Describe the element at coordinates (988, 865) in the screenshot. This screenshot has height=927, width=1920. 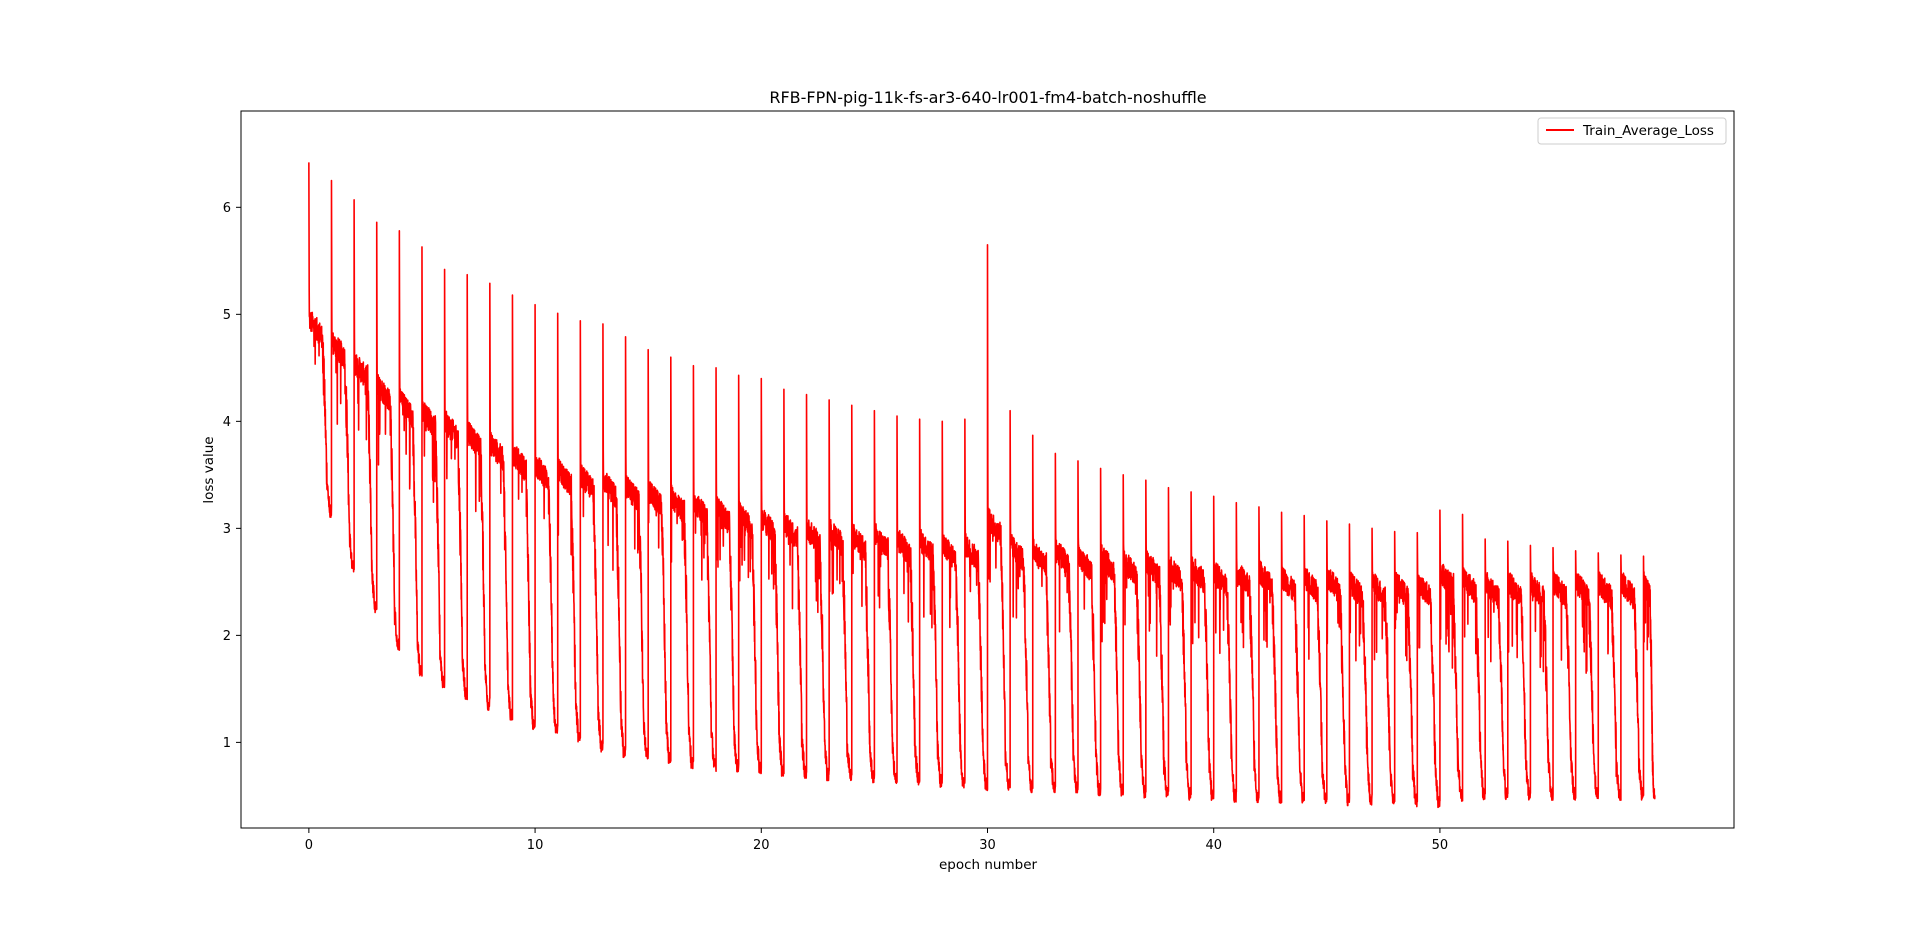
I see `x-axis-label: epoch number` at that location.